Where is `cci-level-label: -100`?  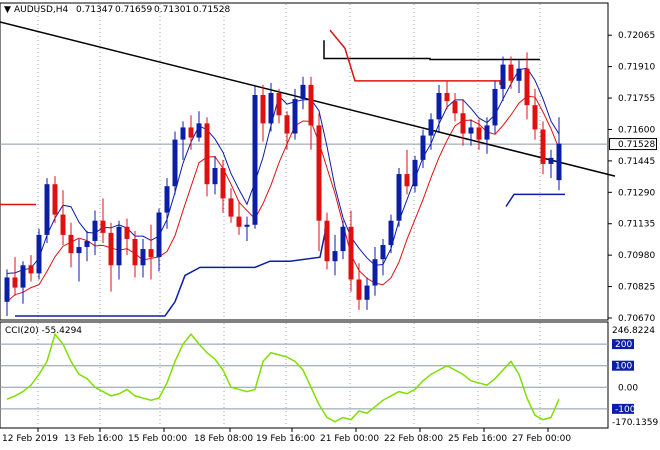
cci-level-label: -100 is located at coordinates (625, 410).